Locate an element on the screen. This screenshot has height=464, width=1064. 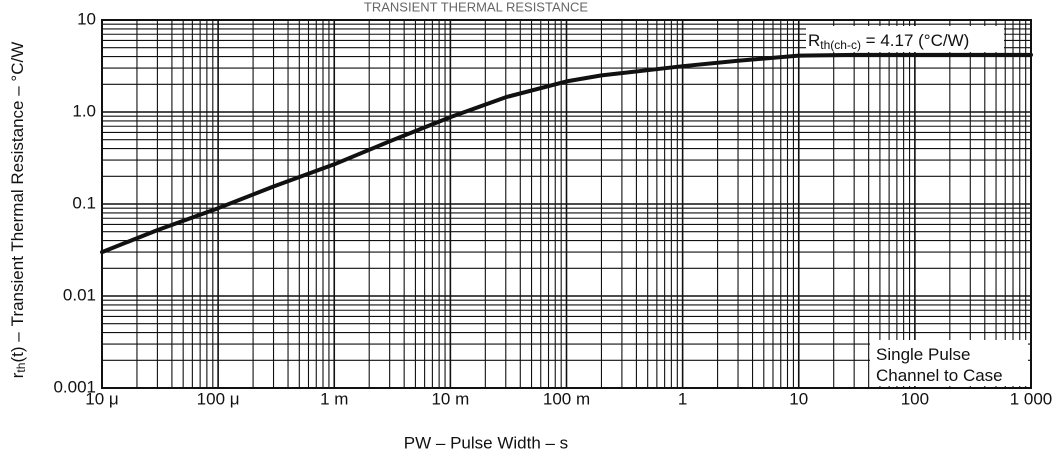
rth-annotation-box is located at coordinates (905, 39).